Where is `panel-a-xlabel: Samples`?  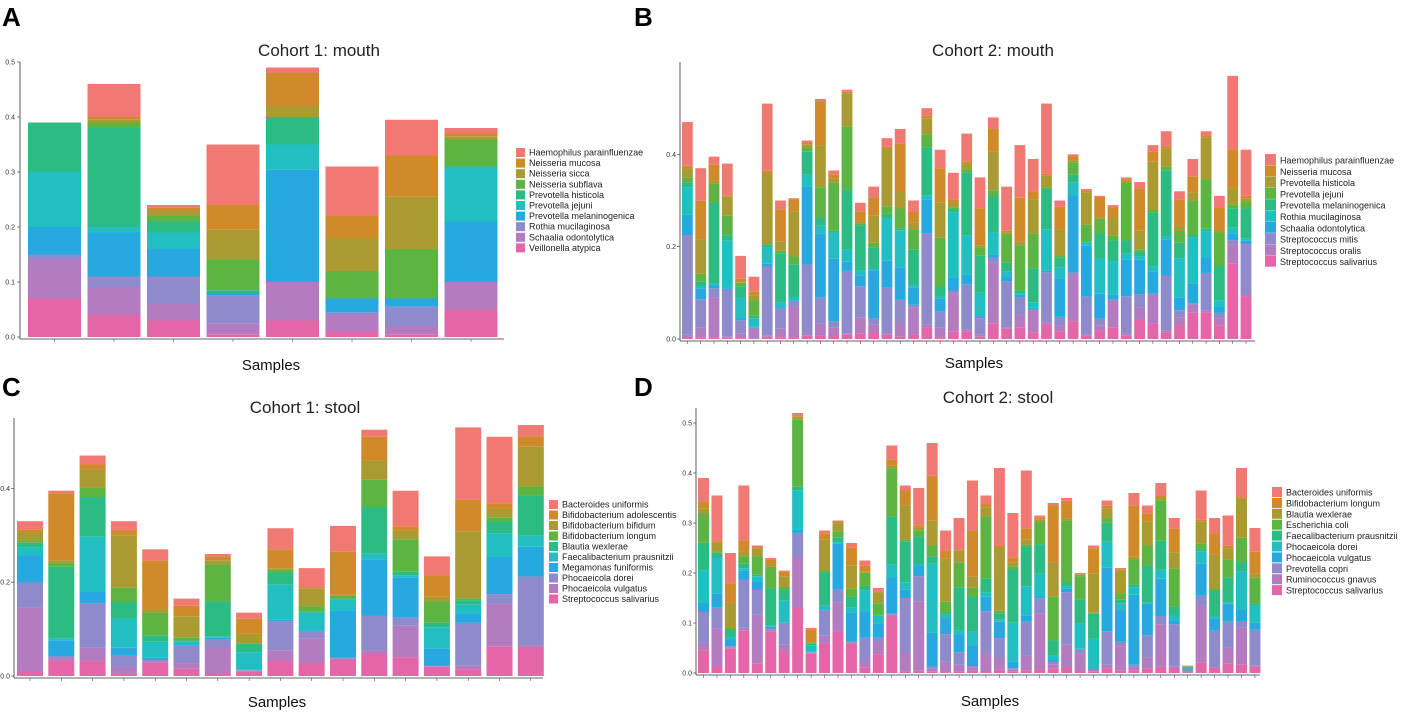
panel-a-xlabel: Samples is located at coordinates (271, 365).